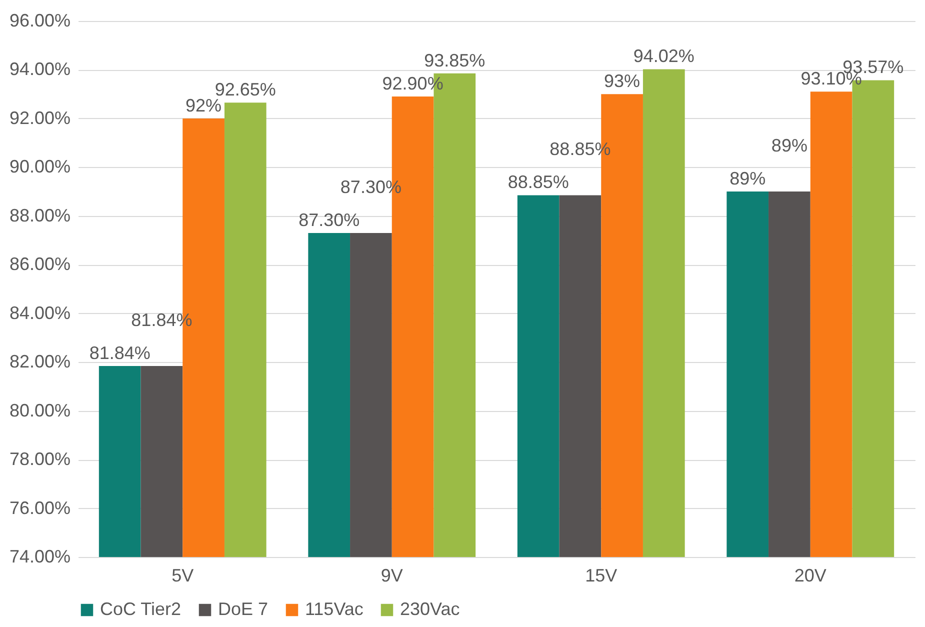 The width and height of the screenshot is (925, 627). Describe the element at coordinates (334, 609) in the screenshot. I see `legend-label: 115Vac` at that location.